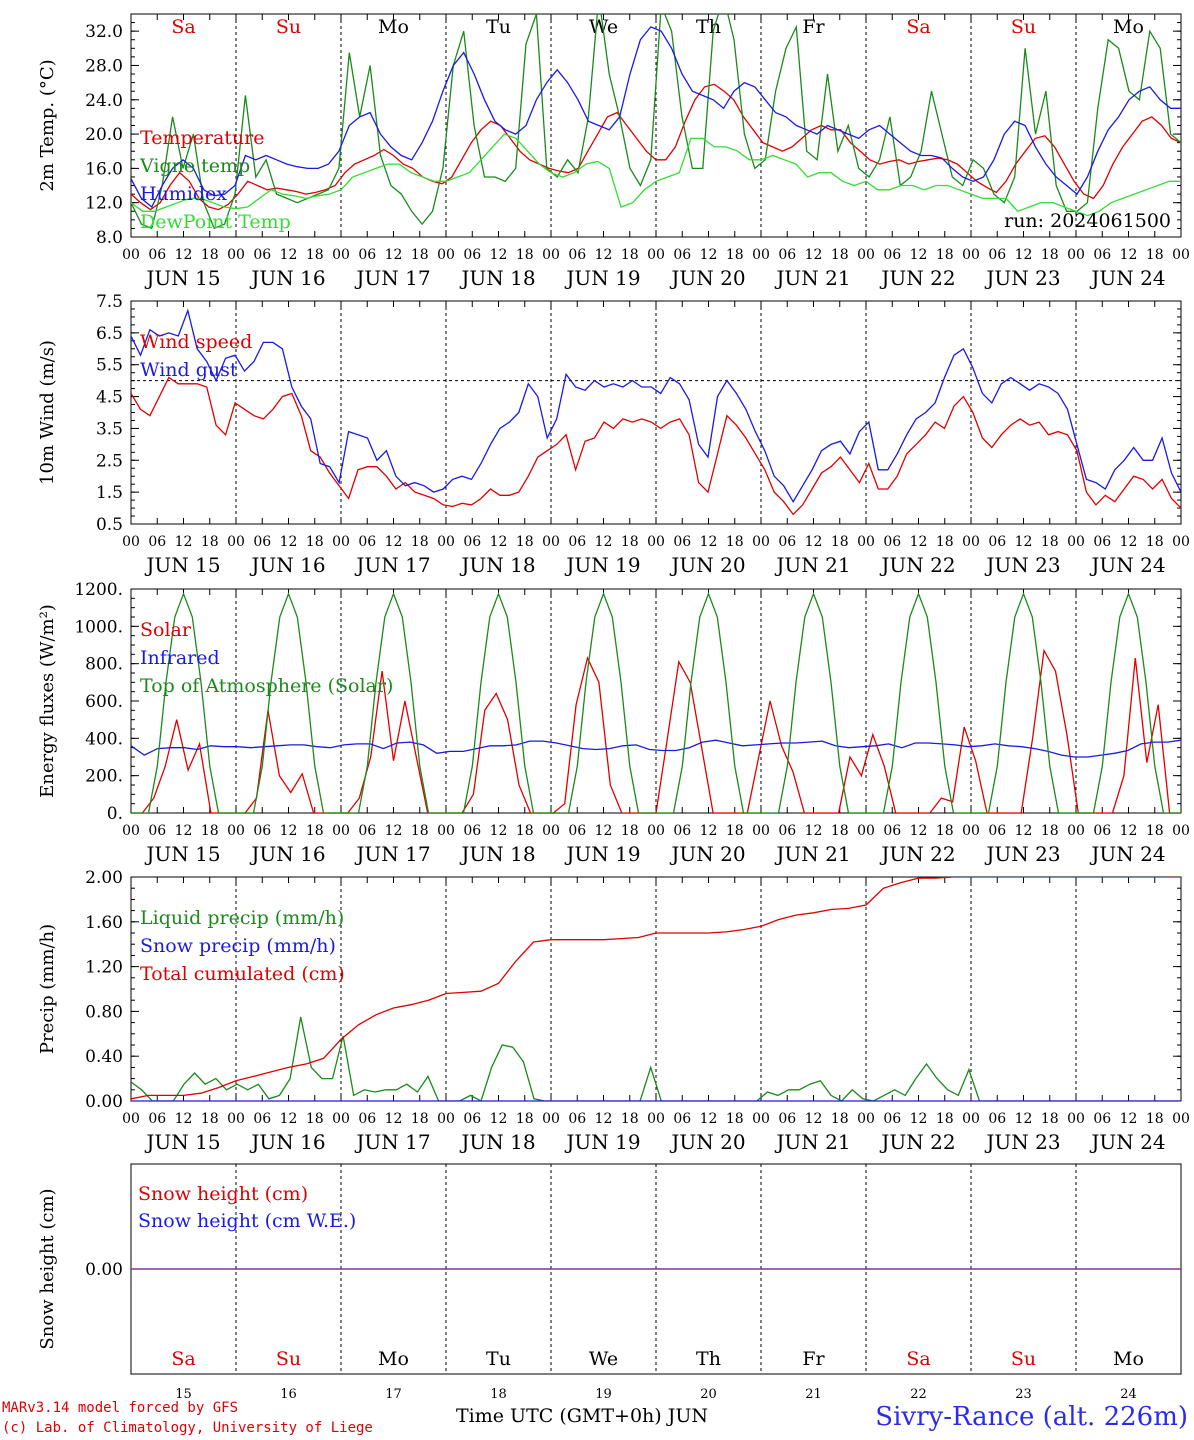 Image resolution: width=1194 pixels, height=1440 pixels. Describe the element at coordinates (104, 878) in the screenshot. I see `y-tick-label: 2.00` at that location.